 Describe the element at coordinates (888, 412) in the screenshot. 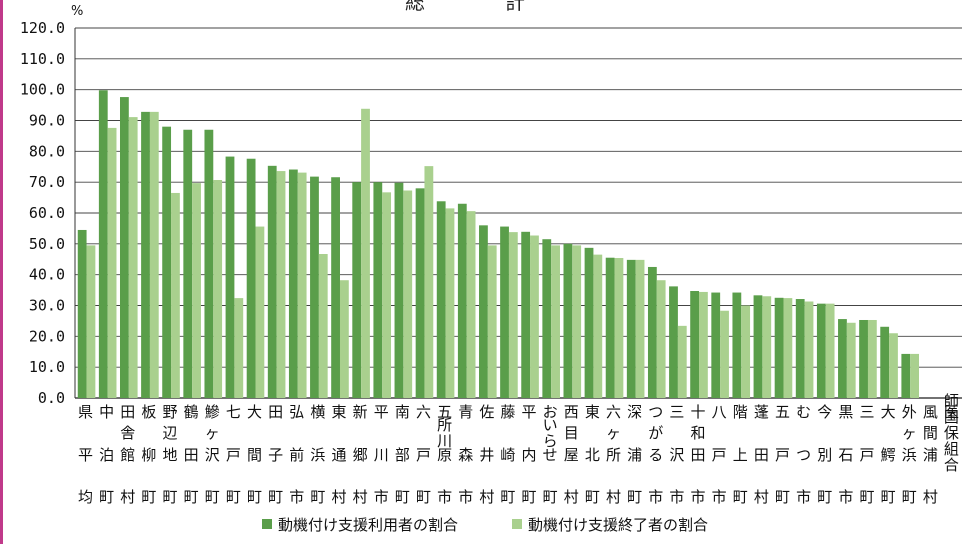

I see `x-tick-label: 大` at that location.